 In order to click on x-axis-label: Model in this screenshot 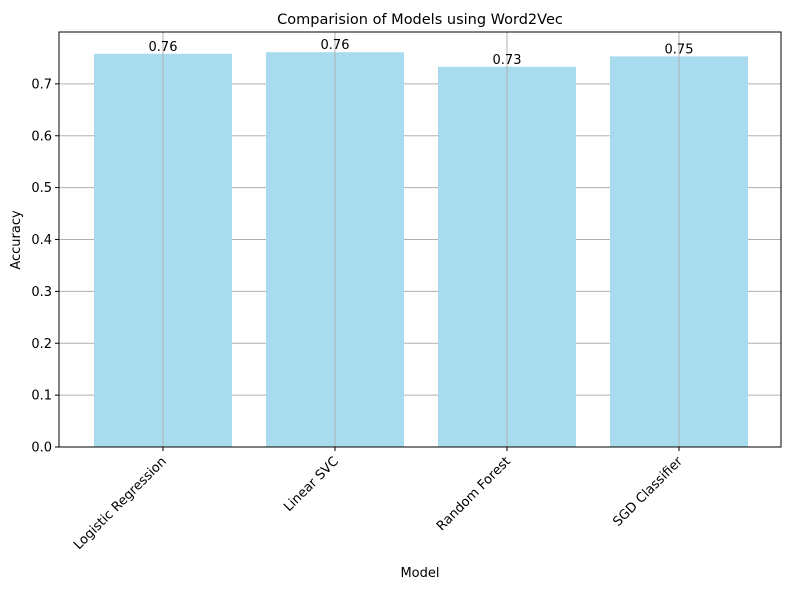, I will do `click(419, 573)`.